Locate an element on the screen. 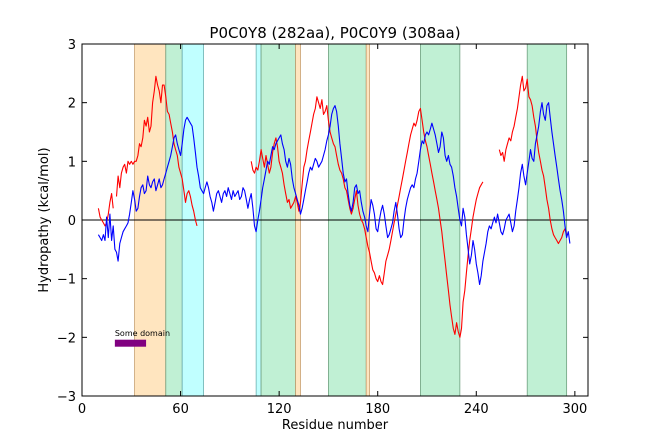  x-tick-label: 60 is located at coordinates (180, 409).